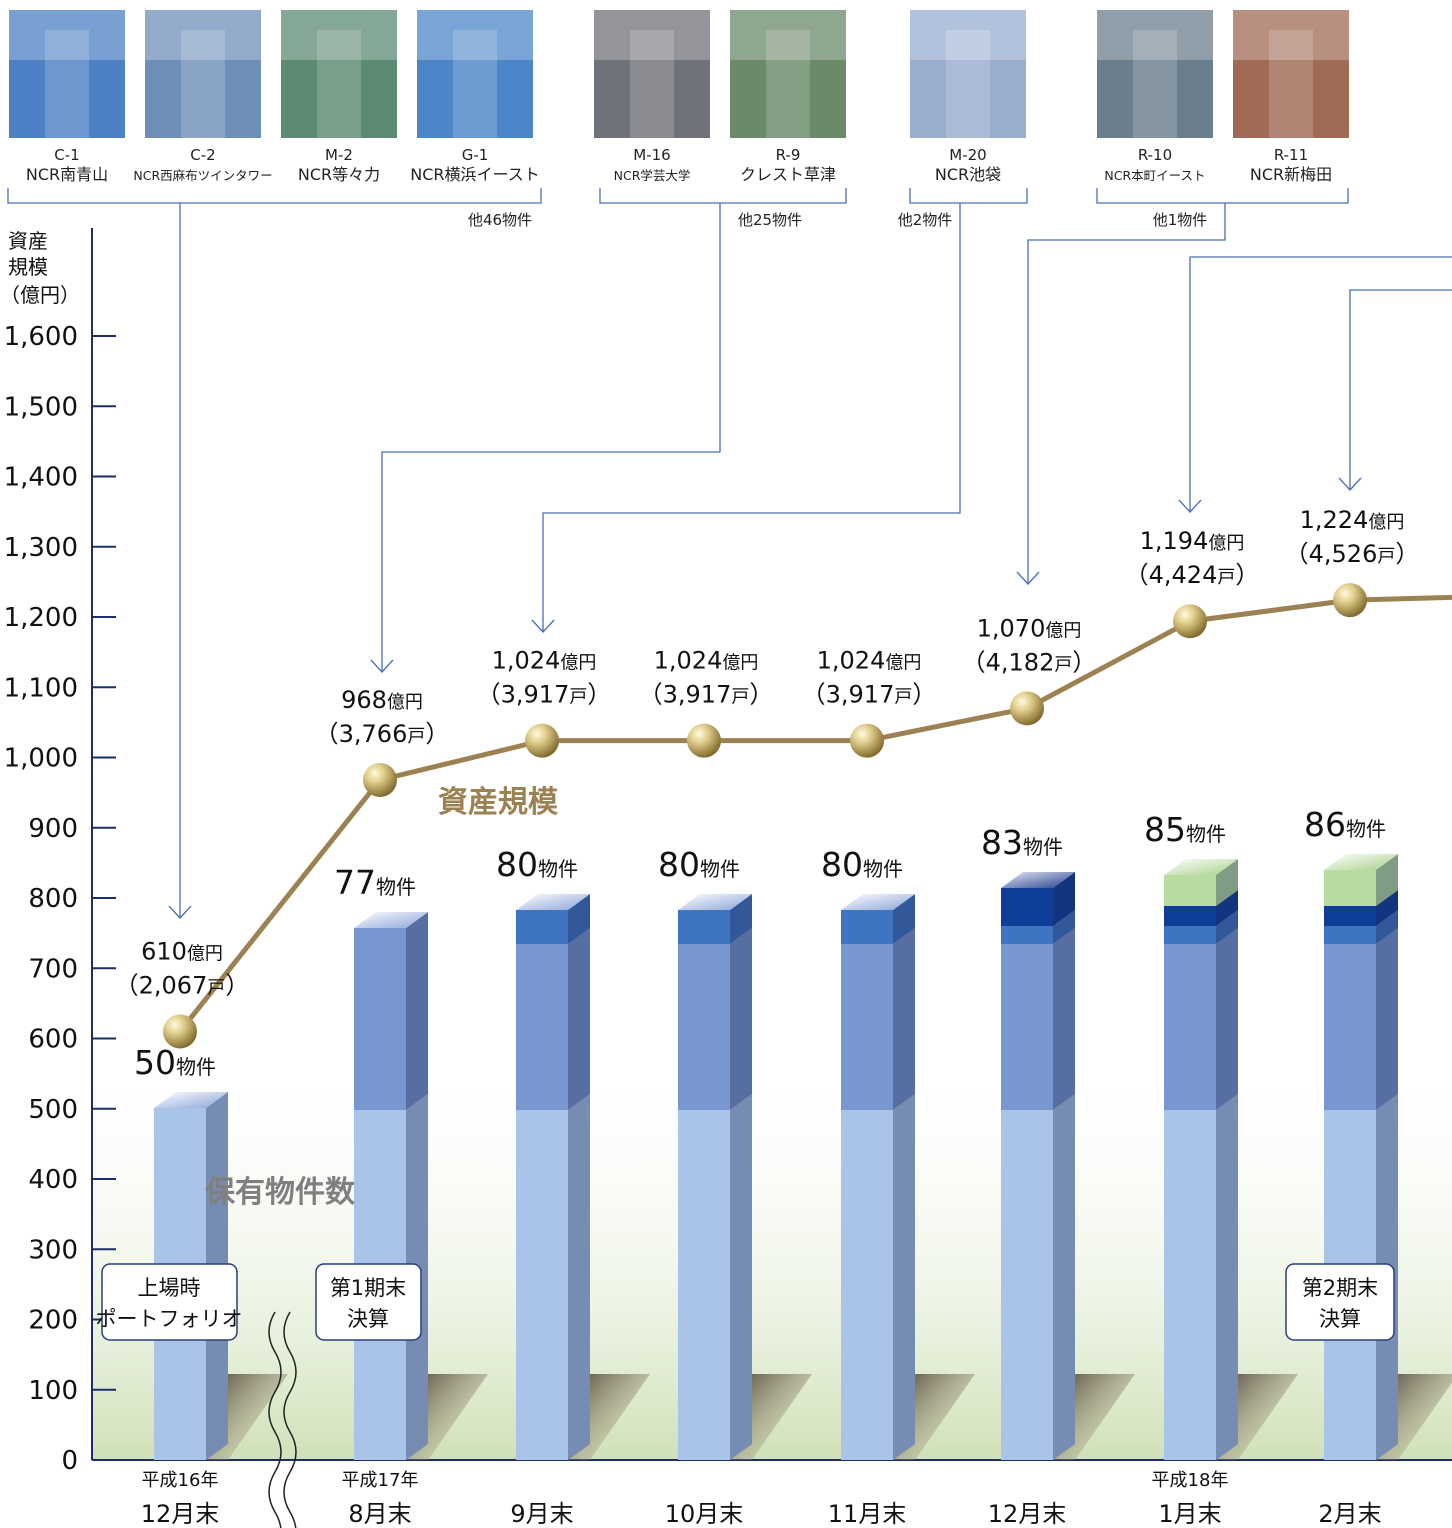 Image resolution: width=1452 pixels, height=1528 pixels. What do you see at coordinates (368, 1288) in the screenshot?
I see `callout-period1-line1: 第1期末` at bounding box center [368, 1288].